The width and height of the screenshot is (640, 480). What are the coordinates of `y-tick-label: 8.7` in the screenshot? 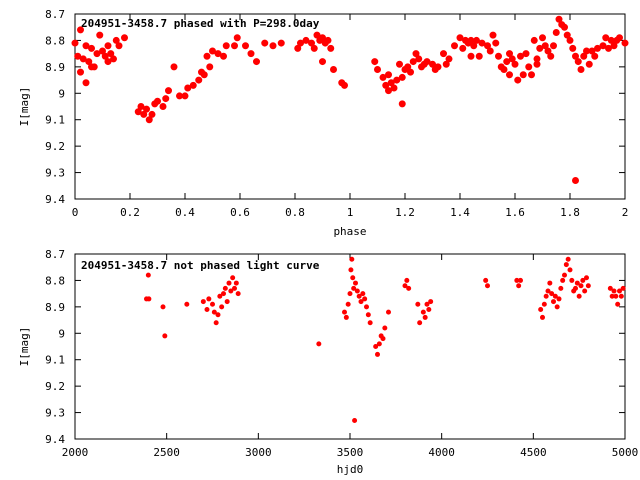 It's located at (55, 254).